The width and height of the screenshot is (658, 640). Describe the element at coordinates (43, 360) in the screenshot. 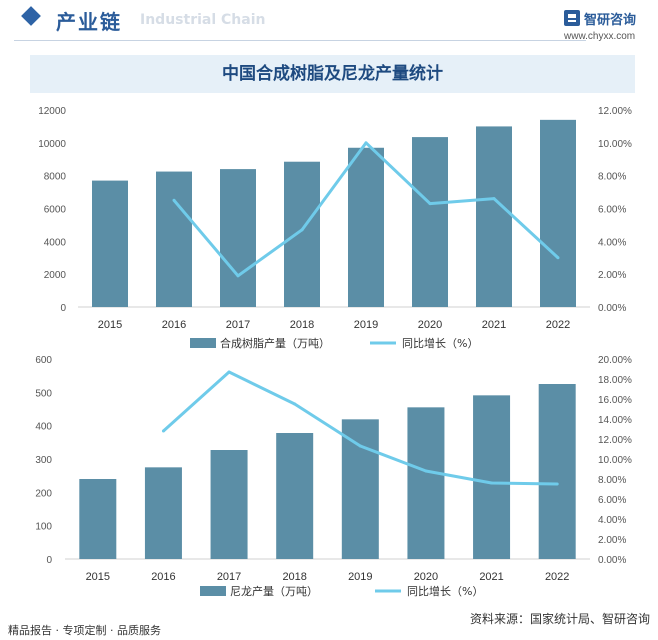

I see `y-left-tick-label: 600` at that location.